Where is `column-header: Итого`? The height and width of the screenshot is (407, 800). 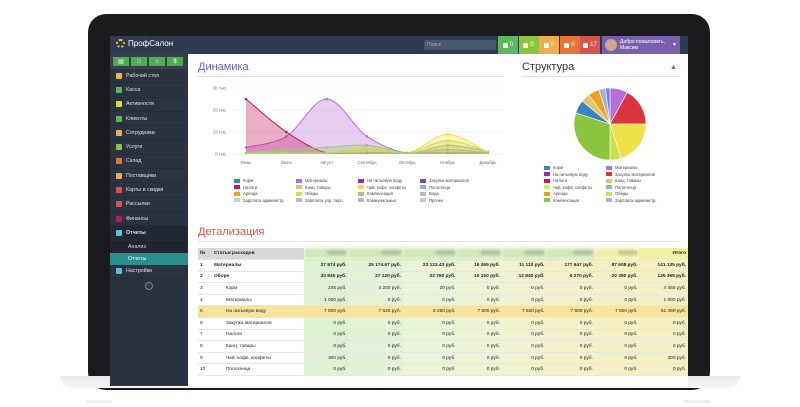 column-header: Итого is located at coordinates (663, 254).